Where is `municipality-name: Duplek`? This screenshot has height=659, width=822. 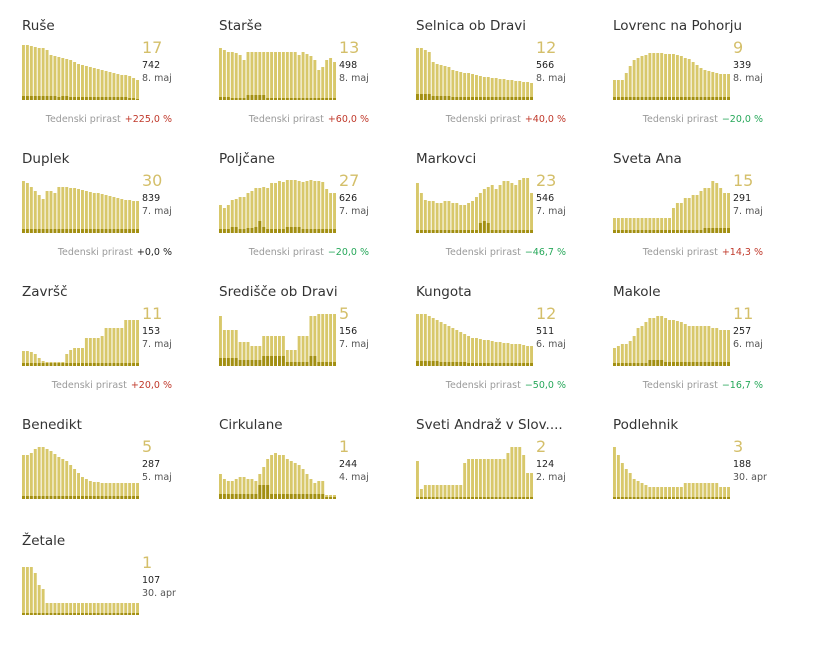 municipality-name: Duplek is located at coordinates (46, 159).